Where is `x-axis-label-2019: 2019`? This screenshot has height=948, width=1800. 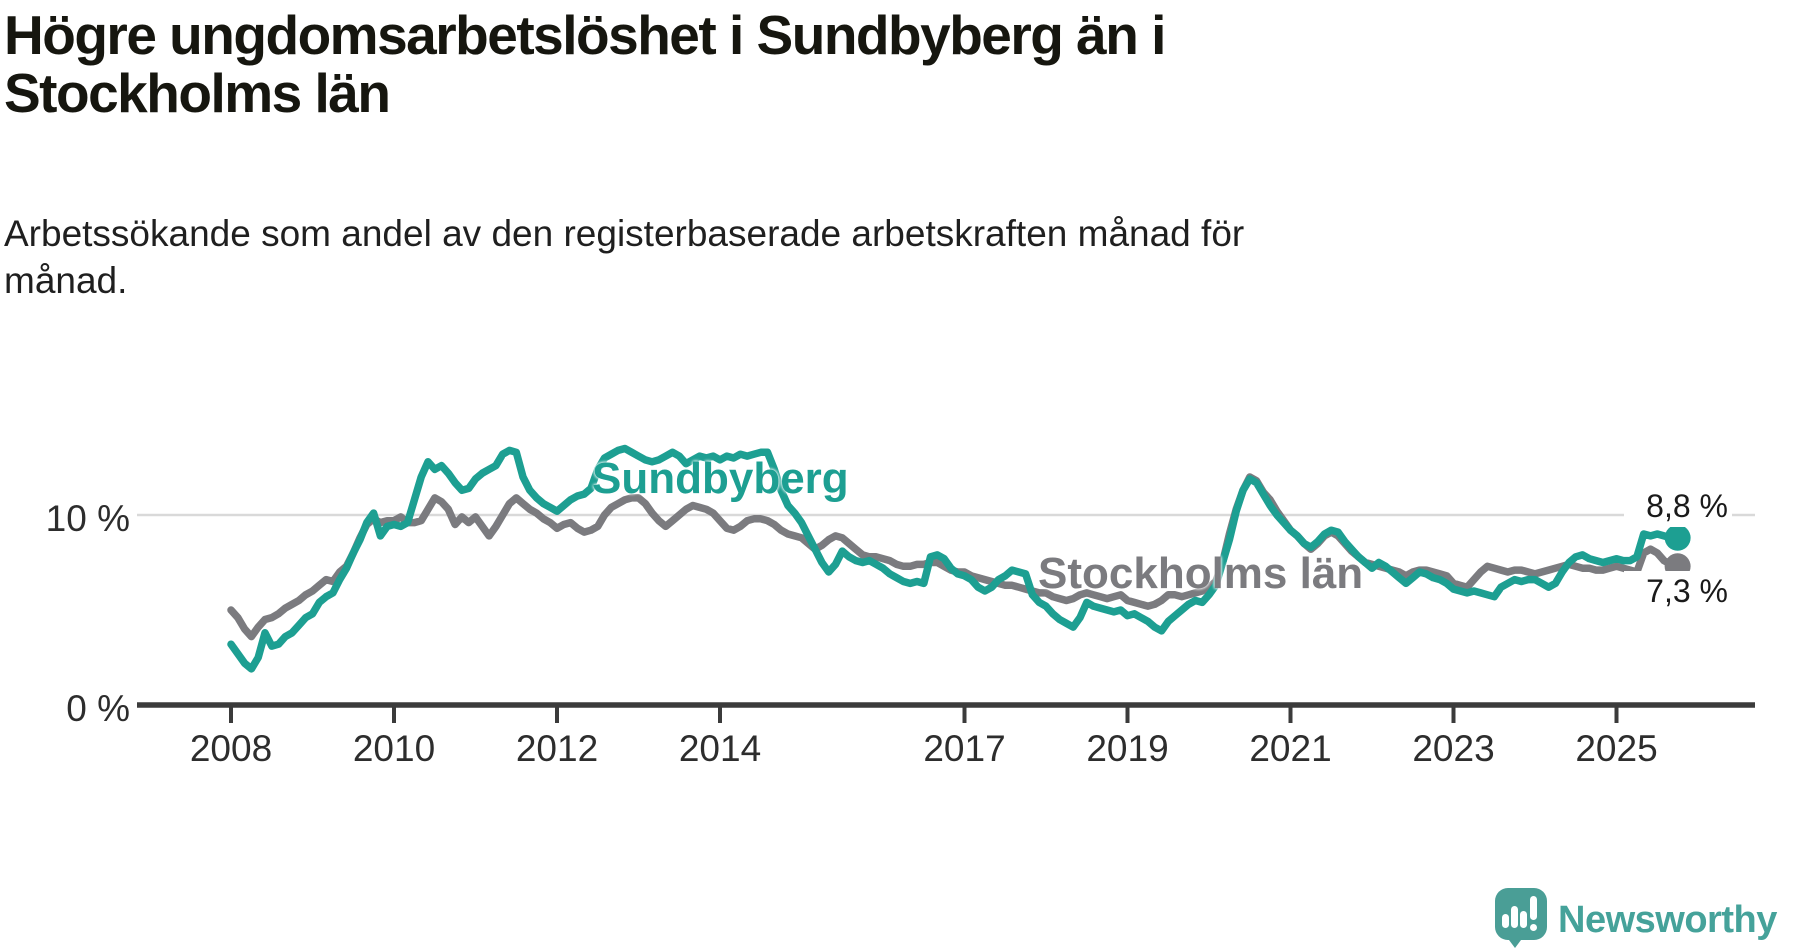
x-axis-label-2019: 2019 is located at coordinates (1127, 748).